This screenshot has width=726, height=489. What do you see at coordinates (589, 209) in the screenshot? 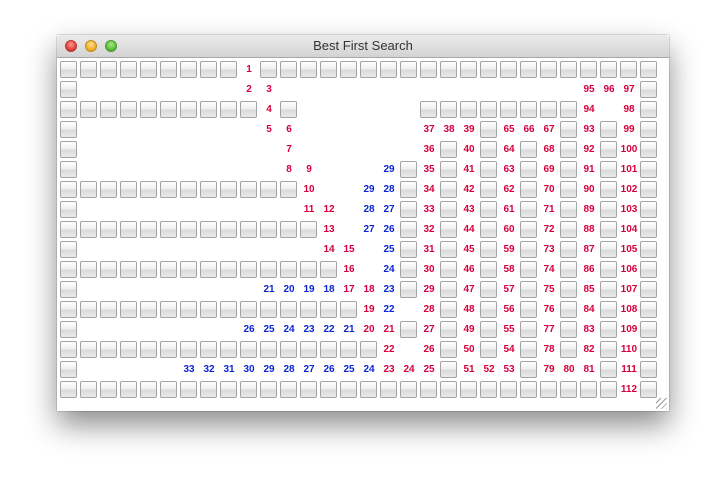
I see `path-step-number: 89` at bounding box center [589, 209].